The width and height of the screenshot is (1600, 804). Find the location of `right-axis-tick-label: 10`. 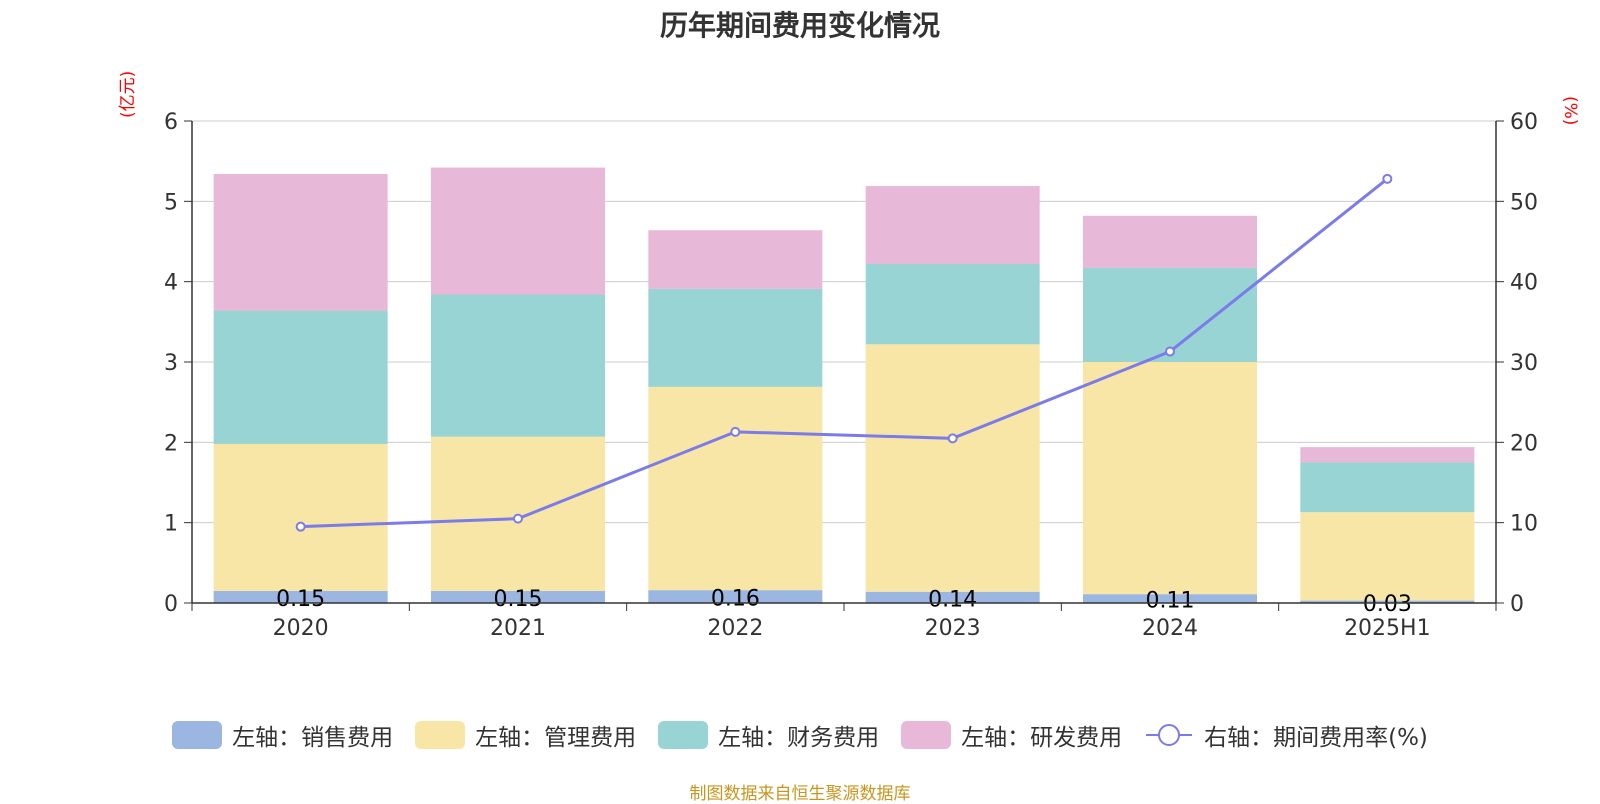

right-axis-tick-label: 10 is located at coordinates (1524, 524).